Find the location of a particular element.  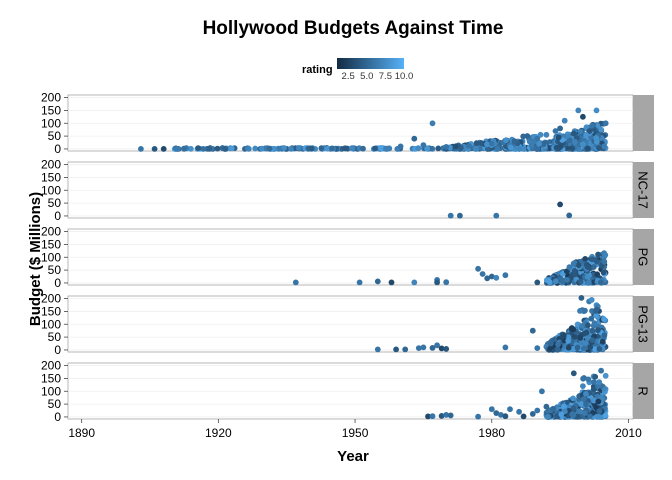

legend-tick-label: 7.5 is located at coordinates (385, 76).